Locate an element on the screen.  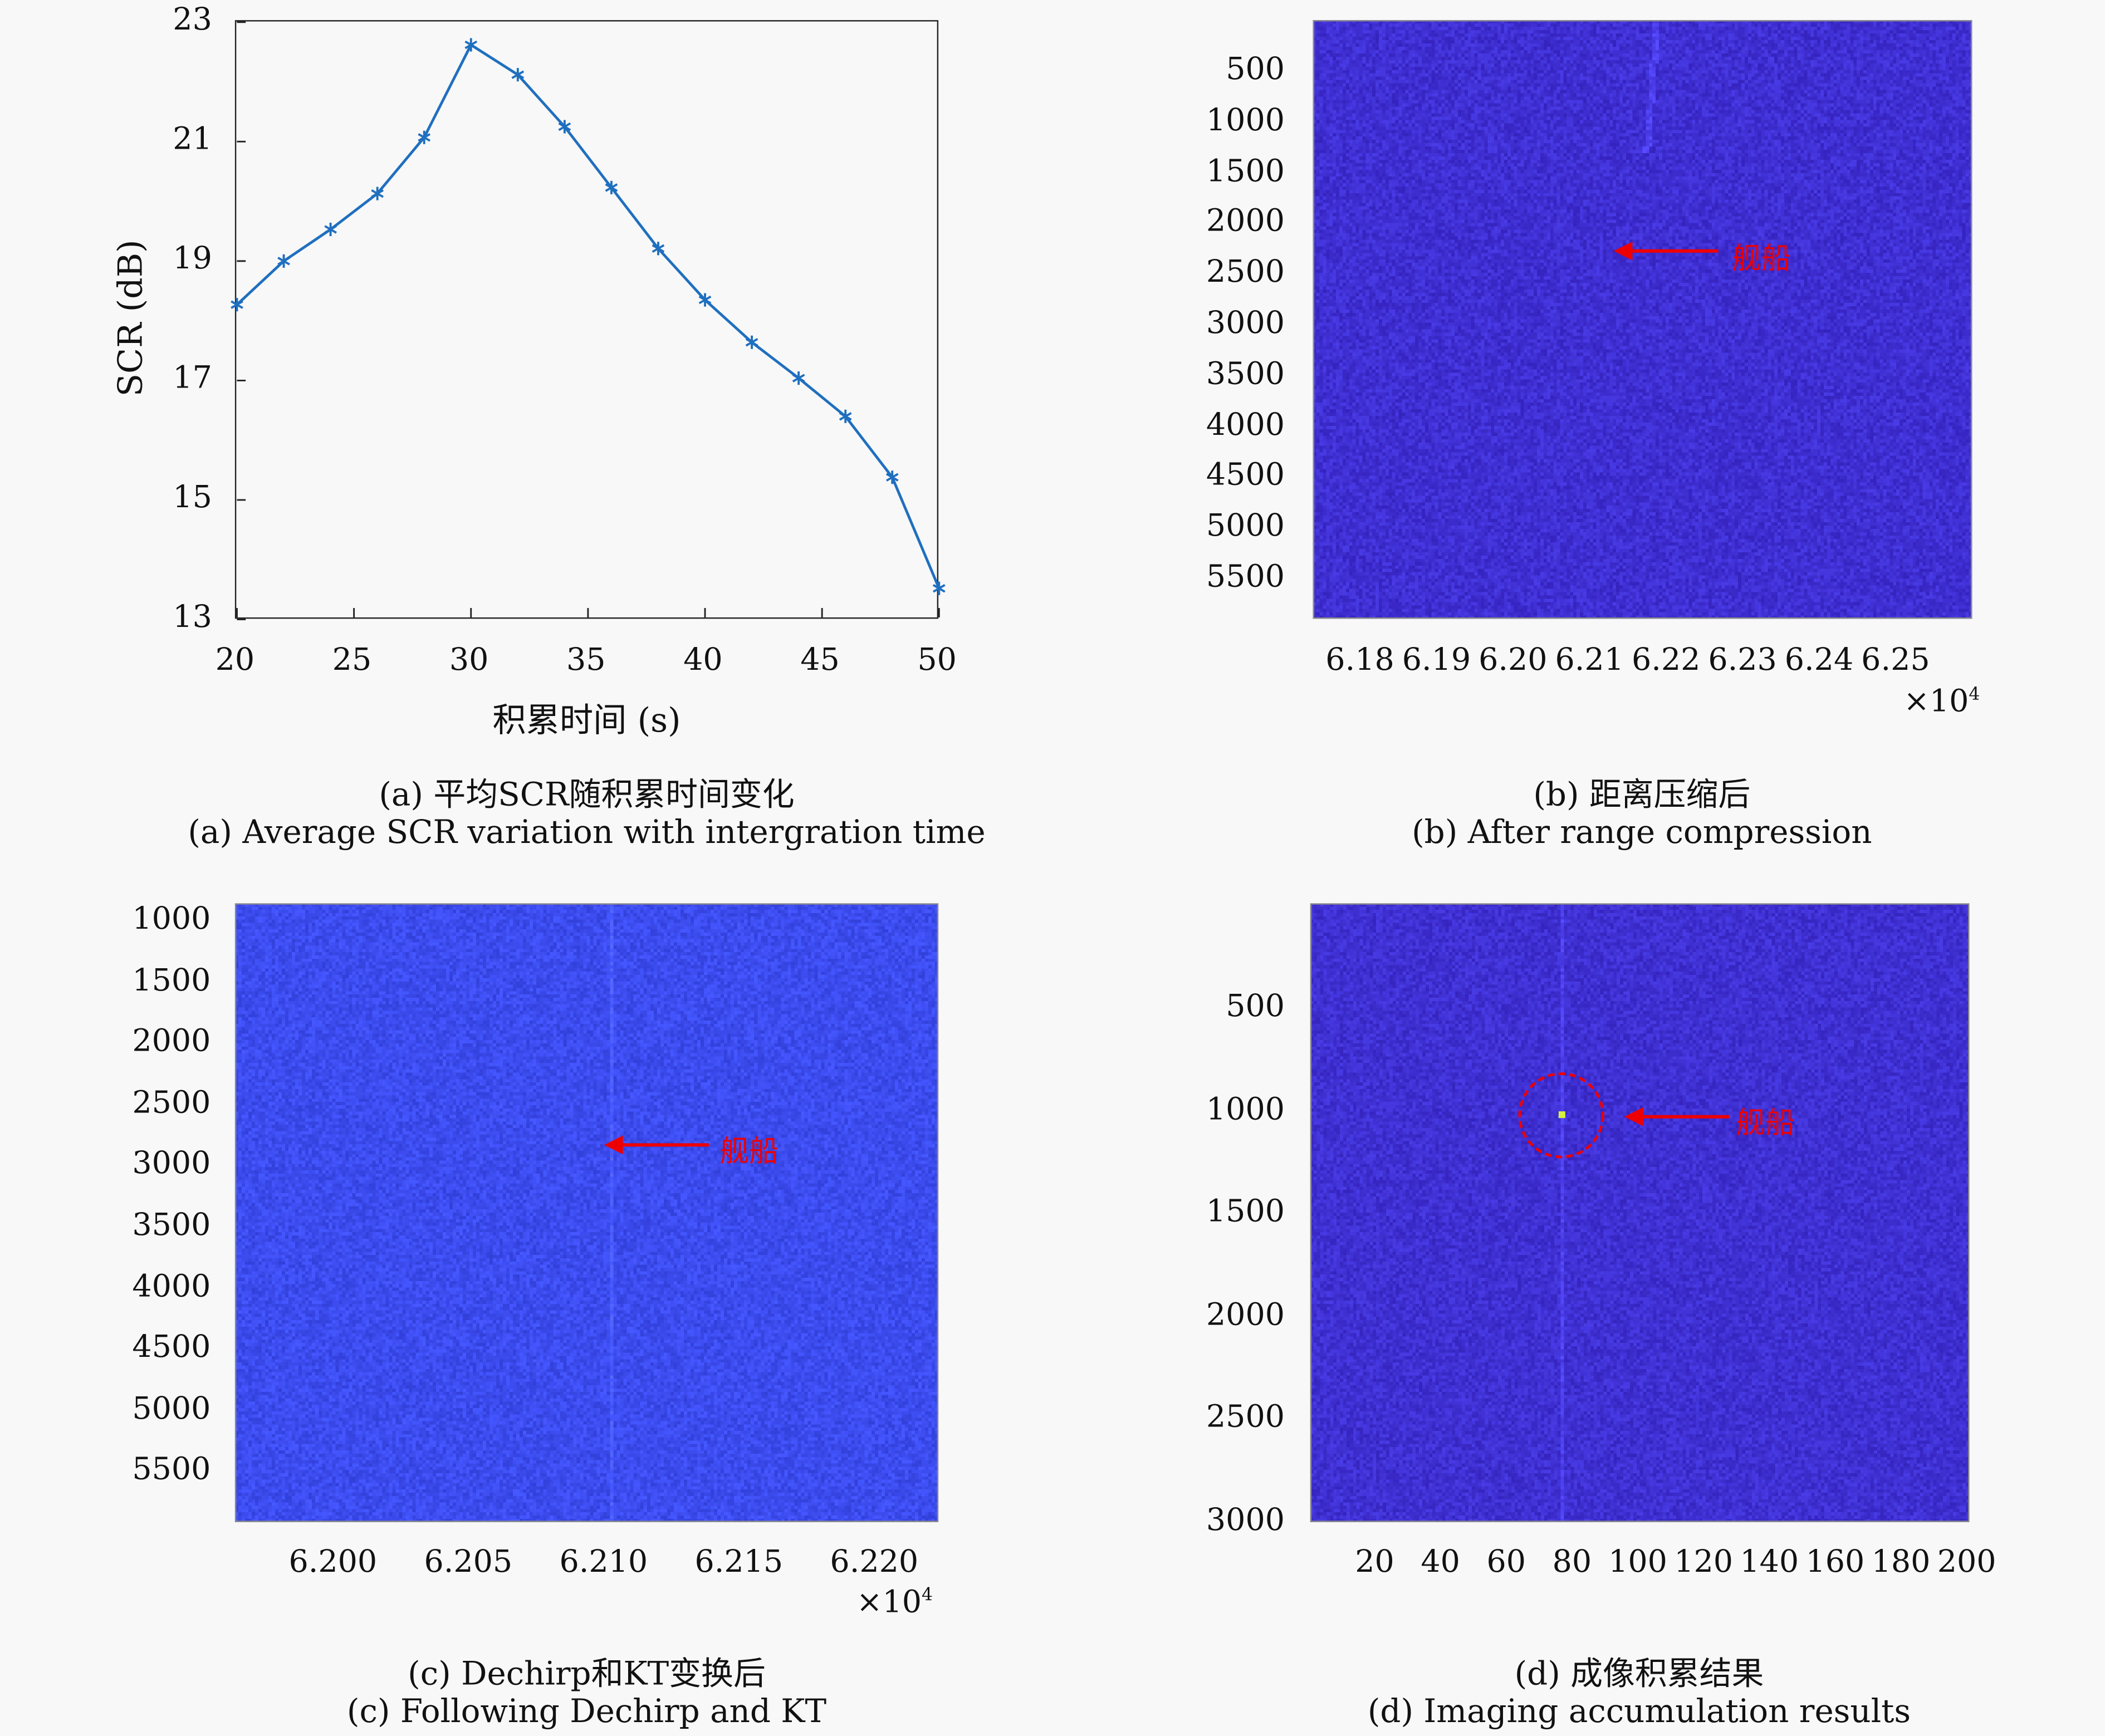
x-tick-label: 6.205 is located at coordinates (468, 1562).